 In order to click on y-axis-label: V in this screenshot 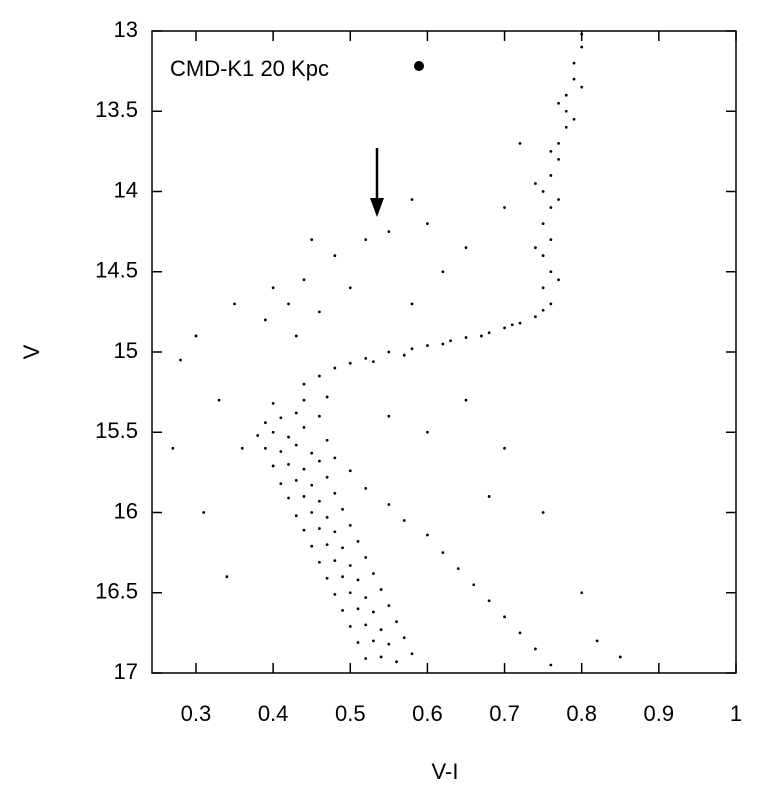, I will do `click(31, 351)`.